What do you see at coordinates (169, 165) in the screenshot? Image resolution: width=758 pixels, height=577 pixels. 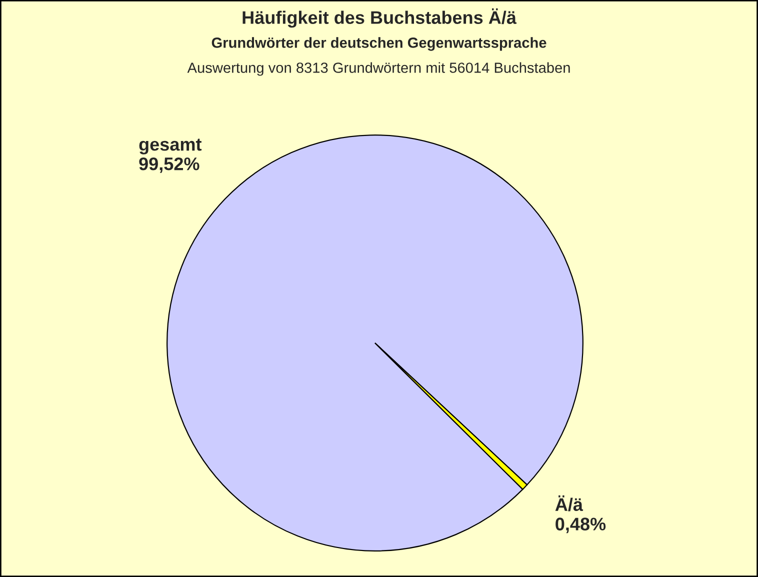 I see `data-label: 99,52%` at bounding box center [169, 165].